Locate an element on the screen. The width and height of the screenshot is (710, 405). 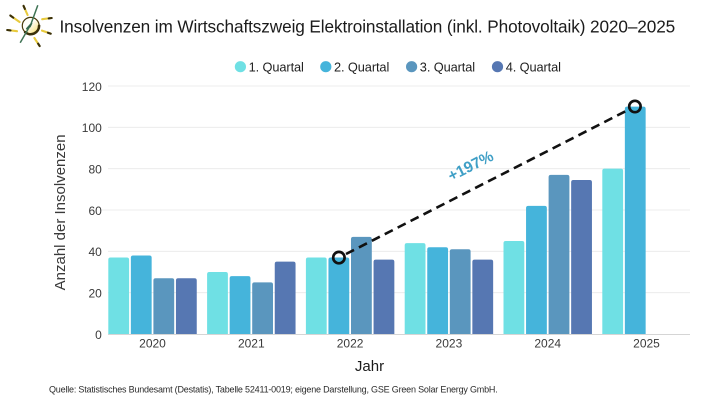
svg-text: 120 is located at coordinates (92, 87).